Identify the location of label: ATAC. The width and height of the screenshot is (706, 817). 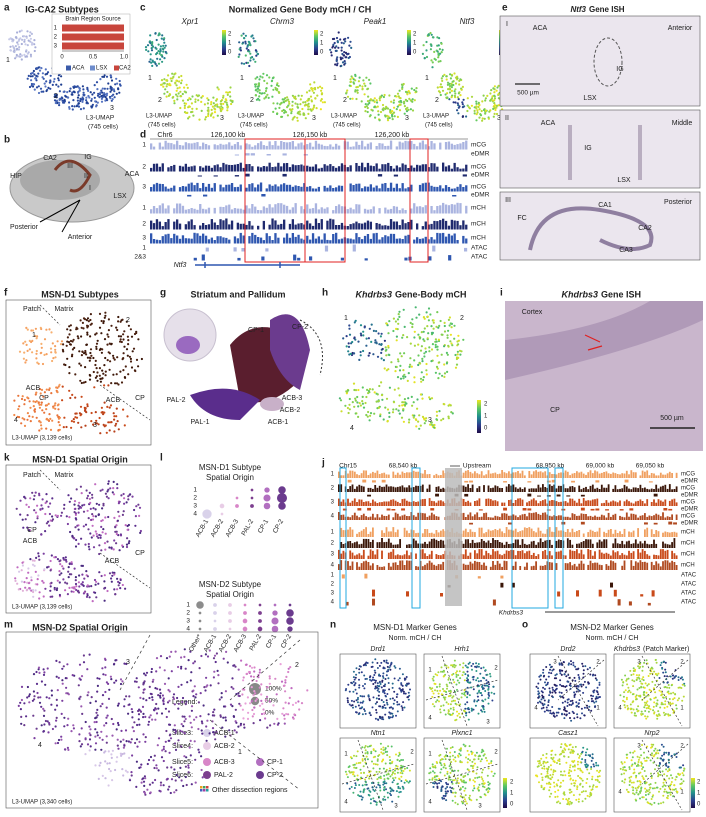
(689, 585).